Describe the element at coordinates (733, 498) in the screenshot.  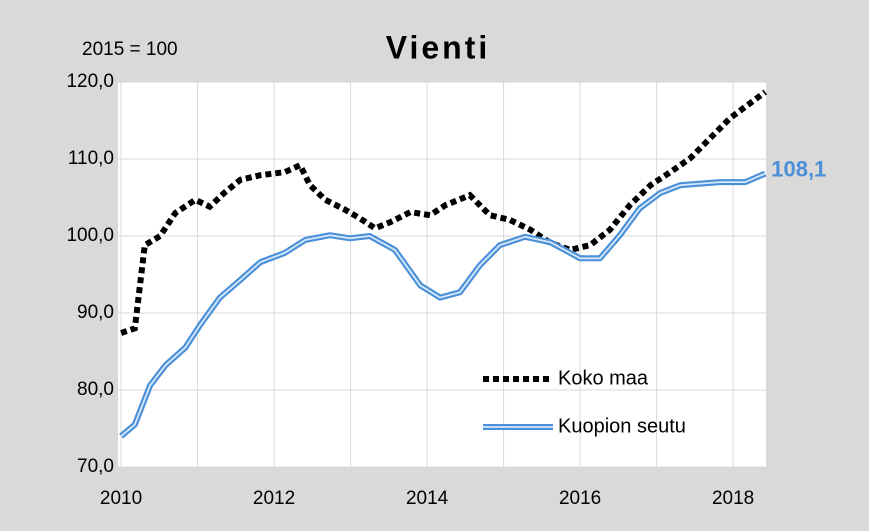
I see `x-tick-label: 2018` at that location.